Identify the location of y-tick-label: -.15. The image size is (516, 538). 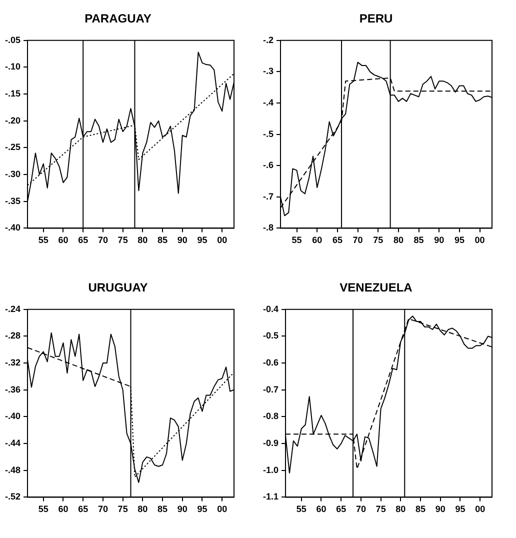
(12, 93).